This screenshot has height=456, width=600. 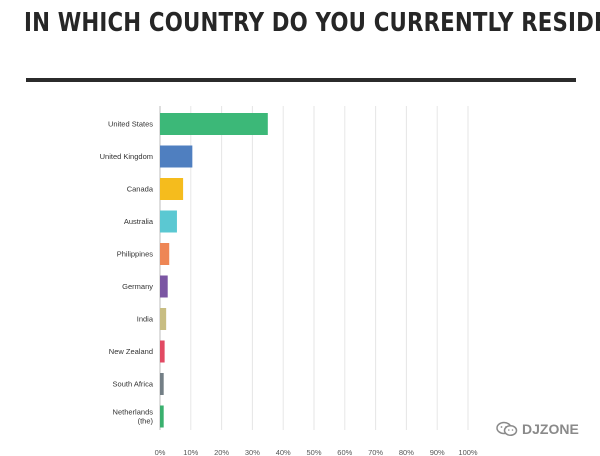 I want to click on title-divider, so click(x=301, y=80).